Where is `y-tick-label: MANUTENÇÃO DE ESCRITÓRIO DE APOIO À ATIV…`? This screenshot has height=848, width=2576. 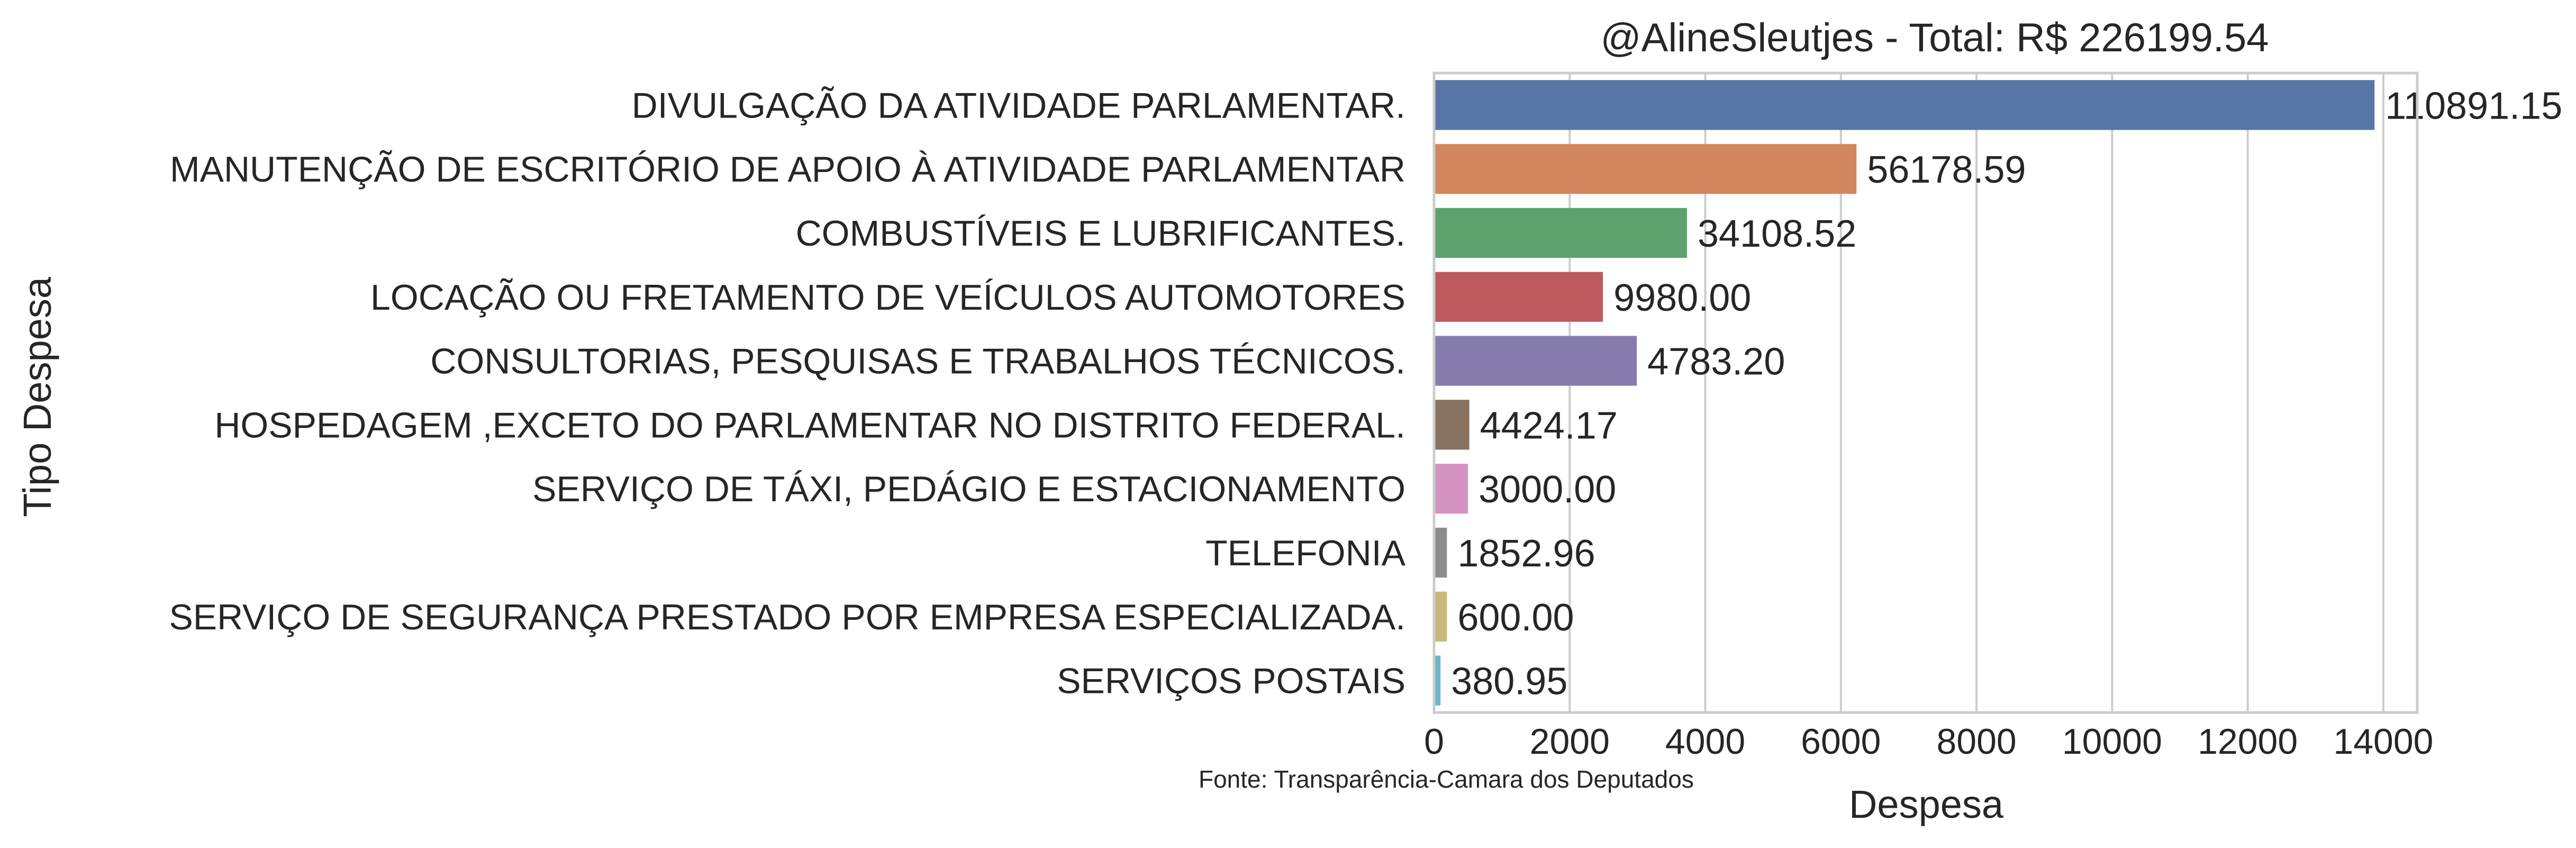 y-tick-label: MANUTENÇÃO DE ESCRITÓRIO DE APOIO À ATIV… is located at coordinates (787, 169).